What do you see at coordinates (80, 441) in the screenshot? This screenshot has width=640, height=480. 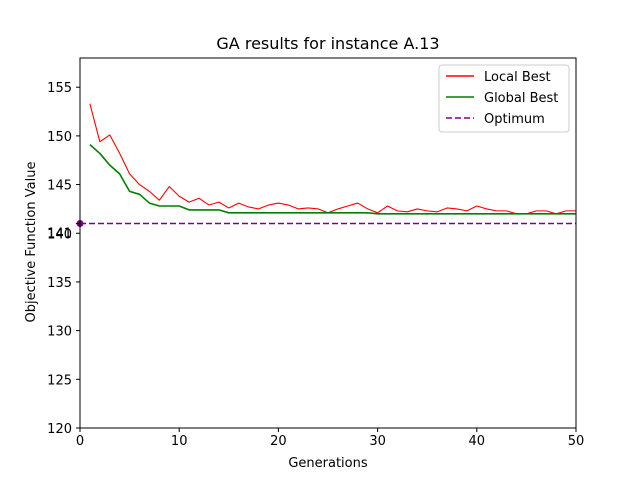 I see `x-tick-label: 0` at bounding box center [80, 441].